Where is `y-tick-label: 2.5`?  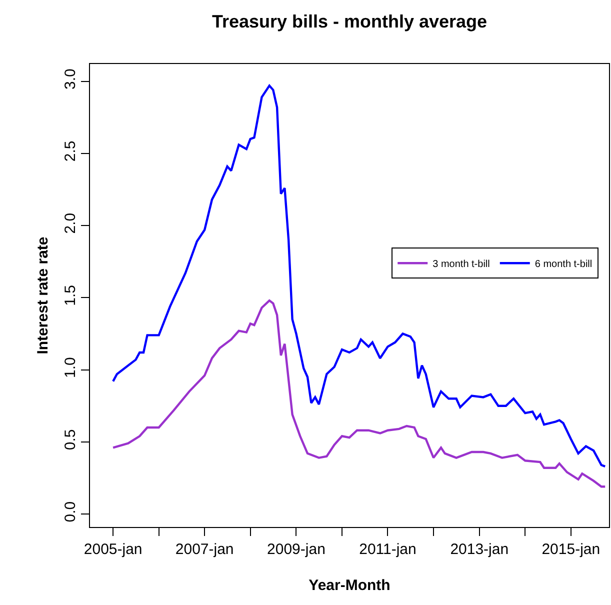
y-tick-label: 2.5 is located at coordinates (70, 151).